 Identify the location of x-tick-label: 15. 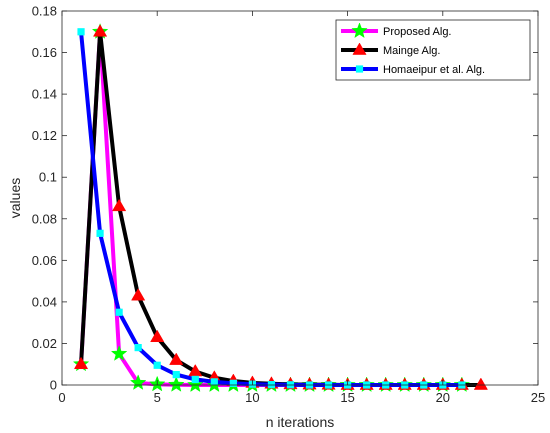
(347, 397).